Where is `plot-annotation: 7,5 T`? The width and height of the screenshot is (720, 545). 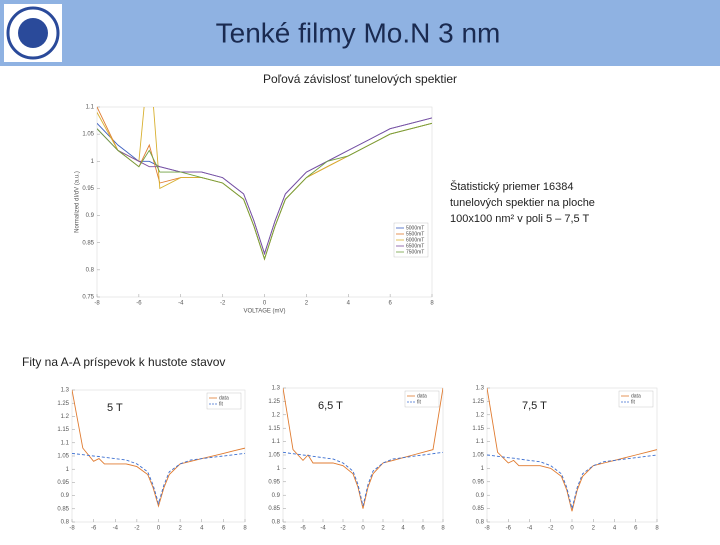 plot-annotation: 7,5 T is located at coordinates (534, 406).